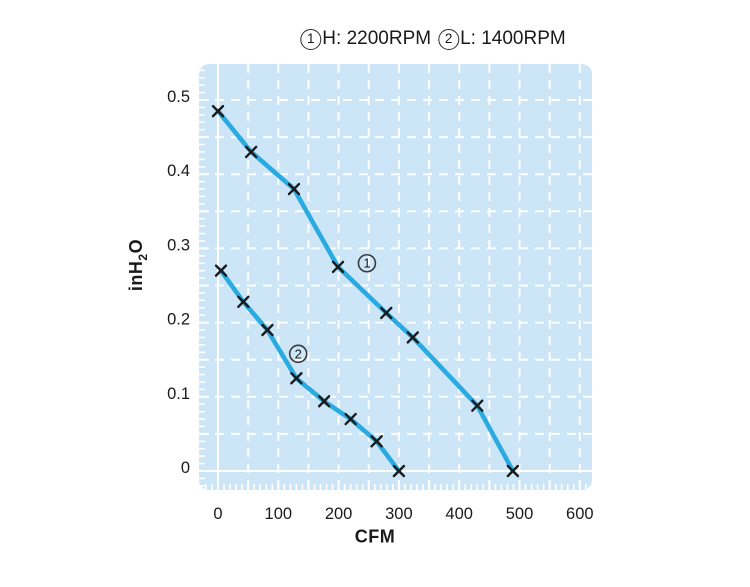 Image resolution: width=750 pixels, height=587 pixels. I want to click on x-tick-label: 400, so click(459, 514).